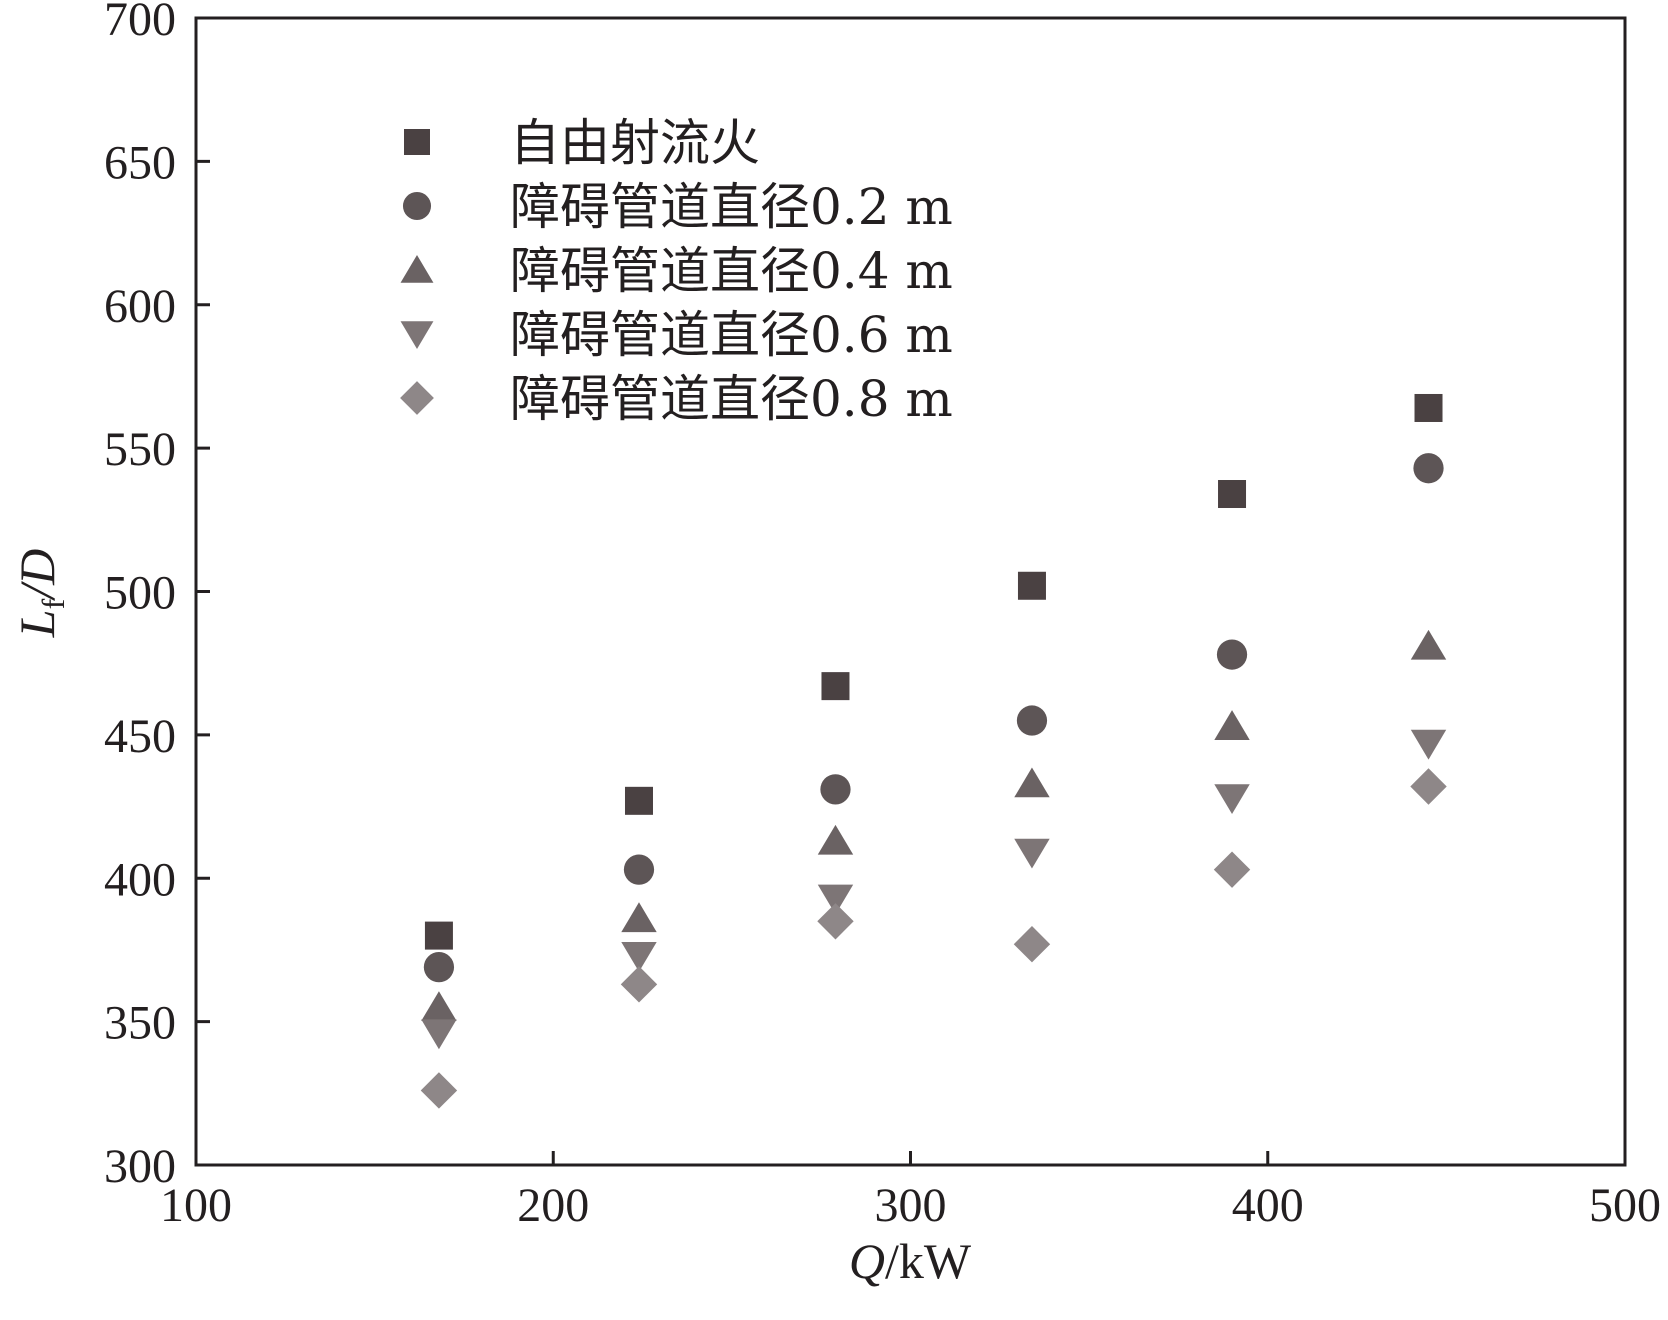 The width and height of the screenshot is (1668, 1320). What do you see at coordinates (731, 335) in the screenshot?
I see `legend-label-4: 障碍管道直径0.6 m` at bounding box center [731, 335].